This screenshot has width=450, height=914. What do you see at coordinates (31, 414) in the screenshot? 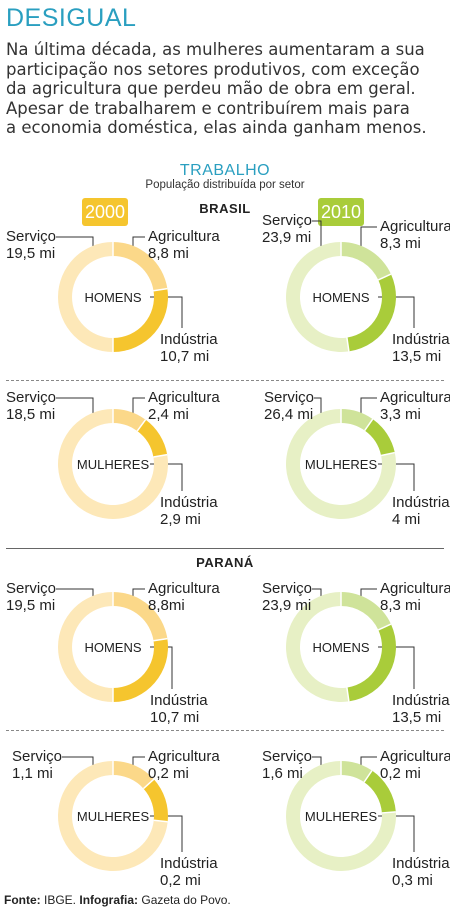
I see `value-label: 18,5 mi` at bounding box center [31, 414].